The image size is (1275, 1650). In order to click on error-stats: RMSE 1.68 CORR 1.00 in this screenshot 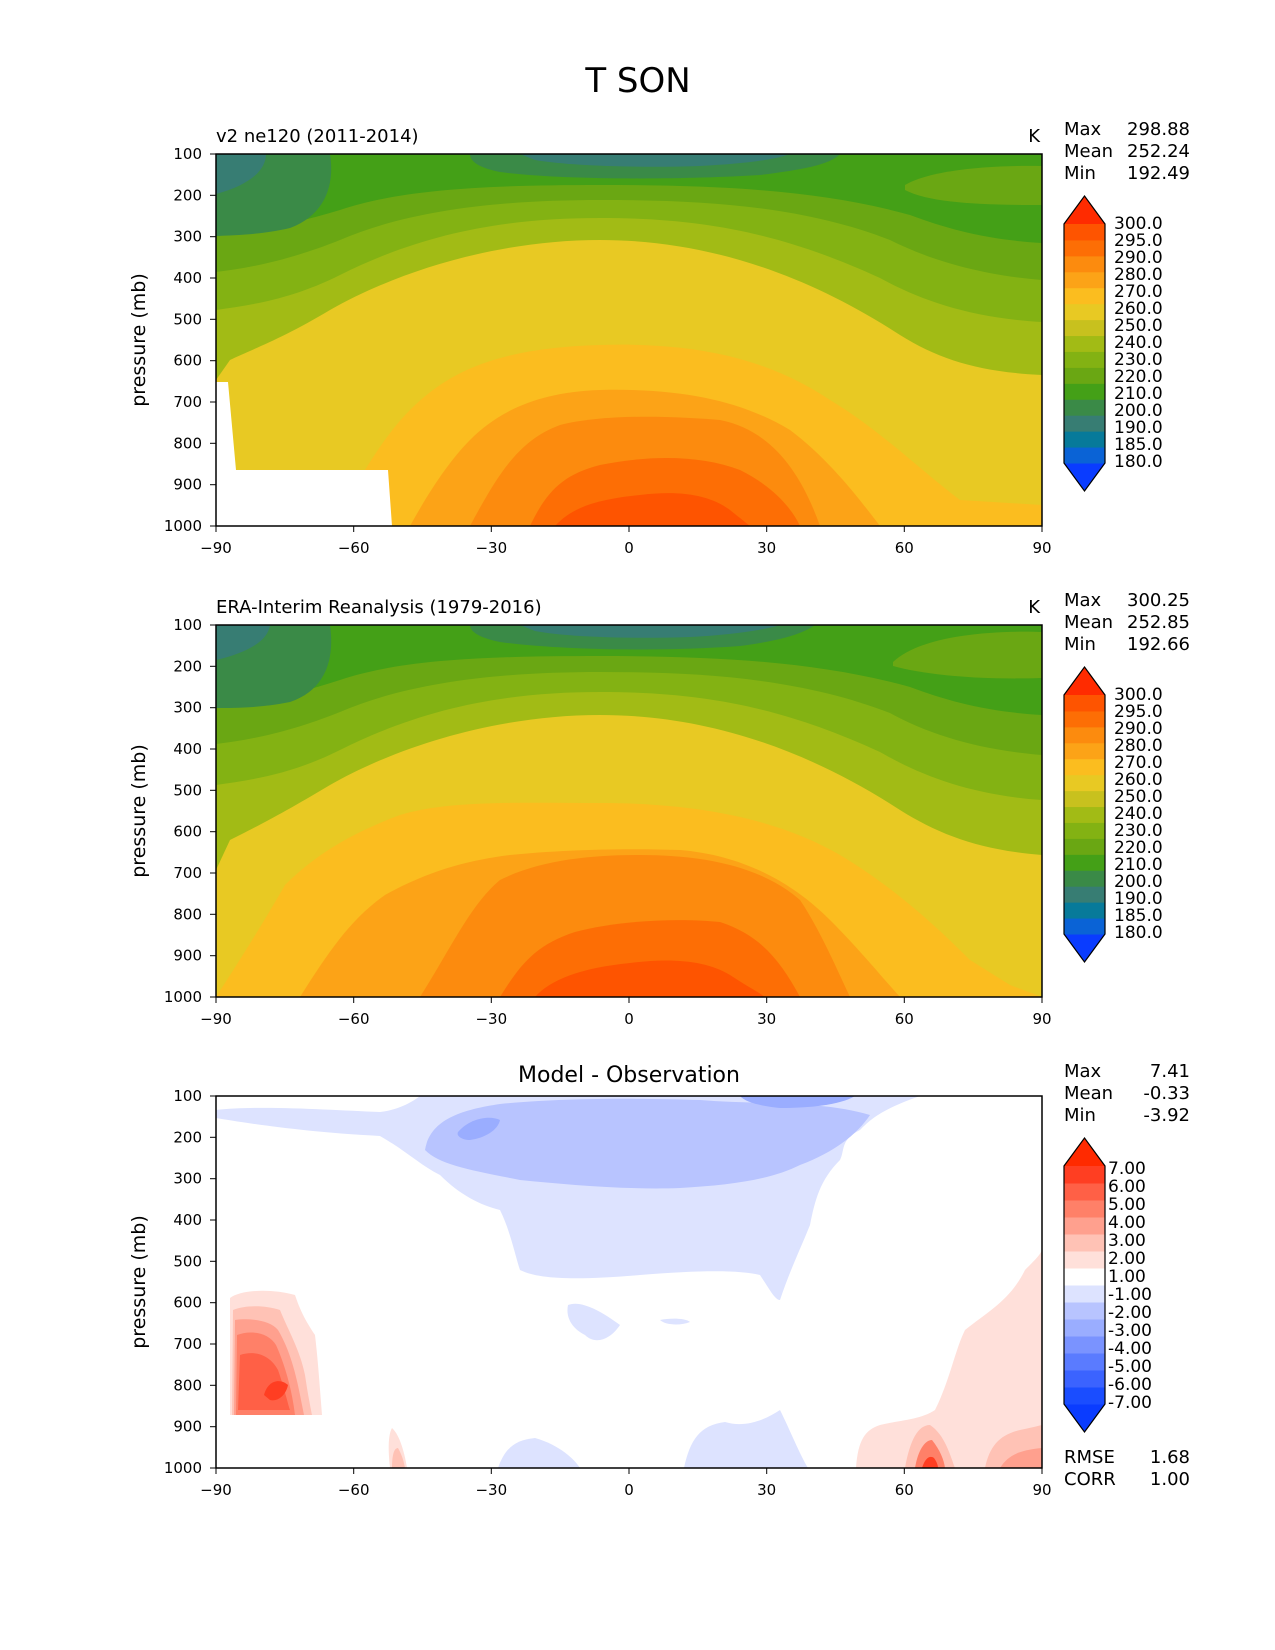, I will do `click(1127, 1468)`.